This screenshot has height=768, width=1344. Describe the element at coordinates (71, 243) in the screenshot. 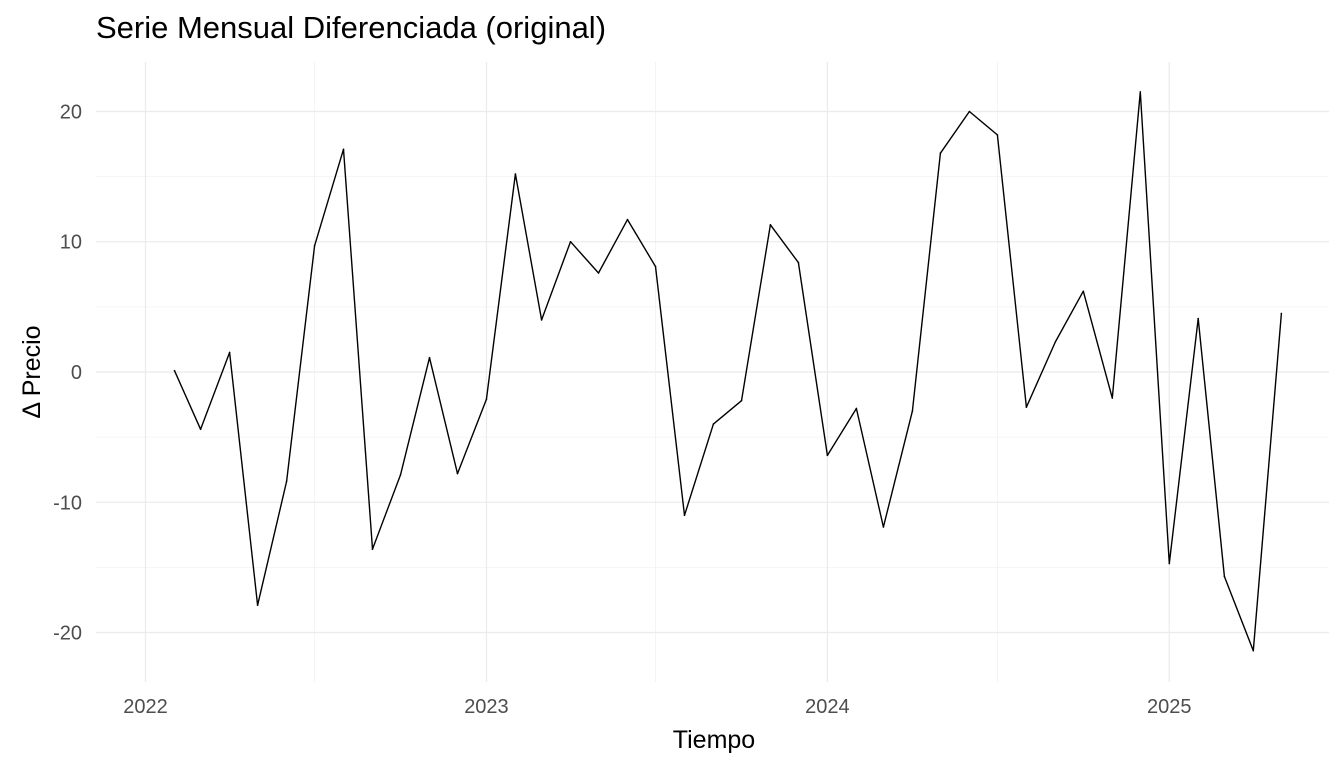

I see `y-tick-label: 10` at that location.